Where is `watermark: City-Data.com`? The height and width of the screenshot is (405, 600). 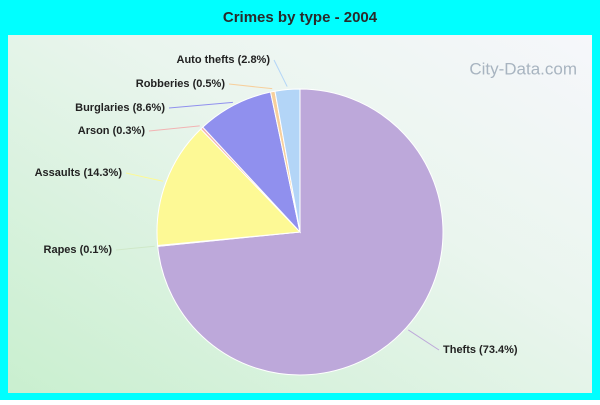 watermark: City-Data.com is located at coordinates (523, 68).